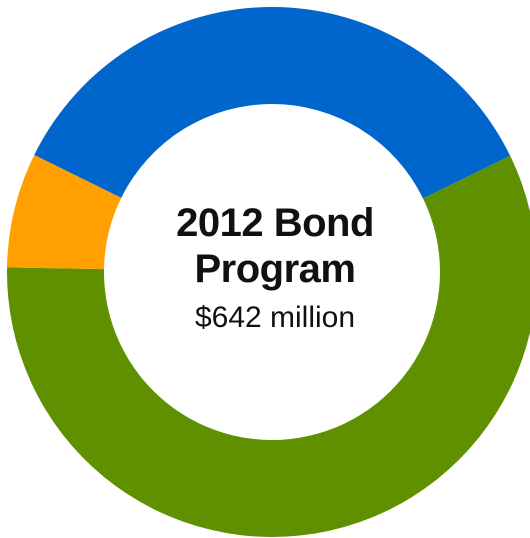 This screenshot has width=530, height=538. Describe the element at coordinates (275, 246) in the screenshot. I see `chart-title: 2012 Bond Program` at that location.